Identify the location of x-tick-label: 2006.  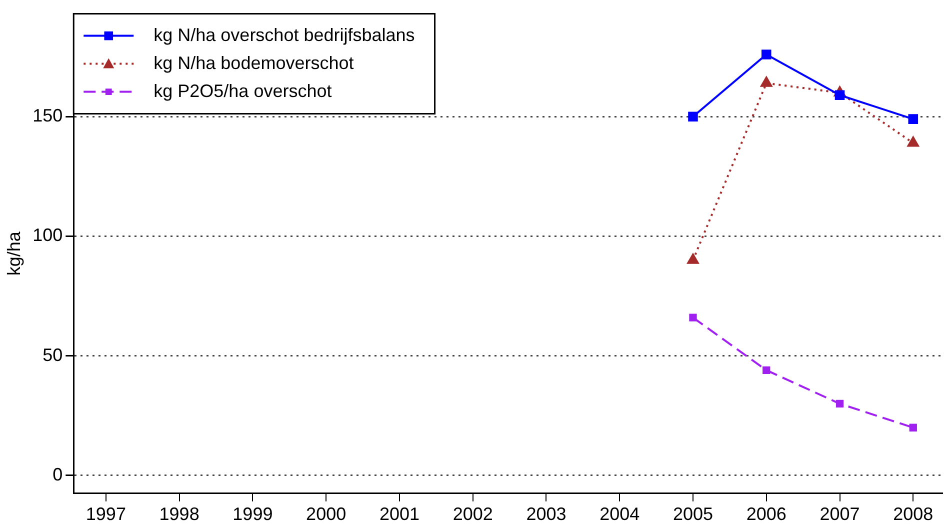
(766, 514).